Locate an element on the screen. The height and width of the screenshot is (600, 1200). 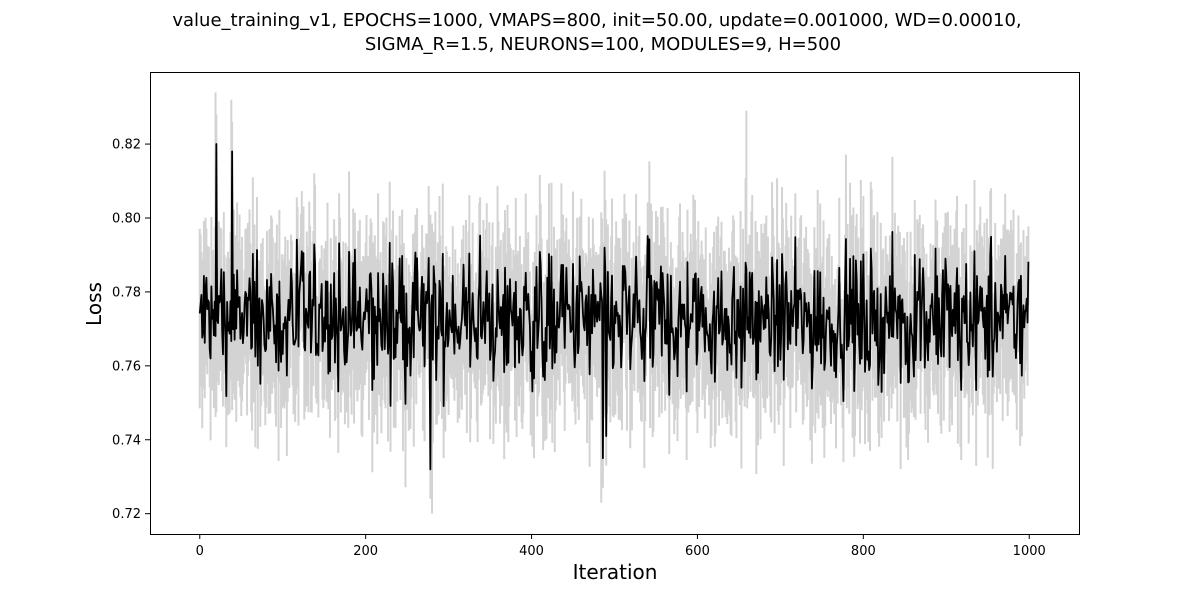
y-axis-label: Loss is located at coordinates (94, 304).